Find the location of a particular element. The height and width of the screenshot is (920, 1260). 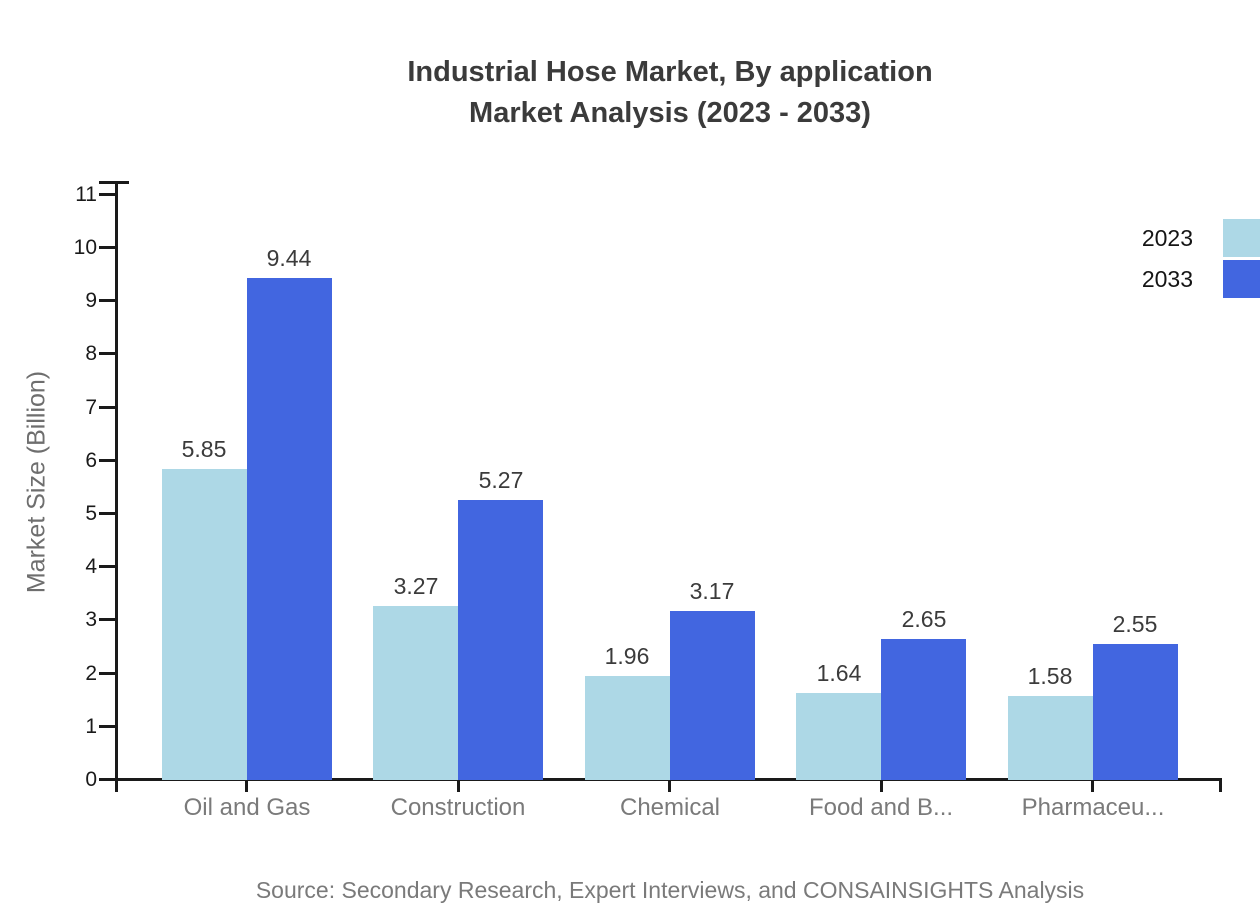

legend-swatch-2023 is located at coordinates (1241, 238).